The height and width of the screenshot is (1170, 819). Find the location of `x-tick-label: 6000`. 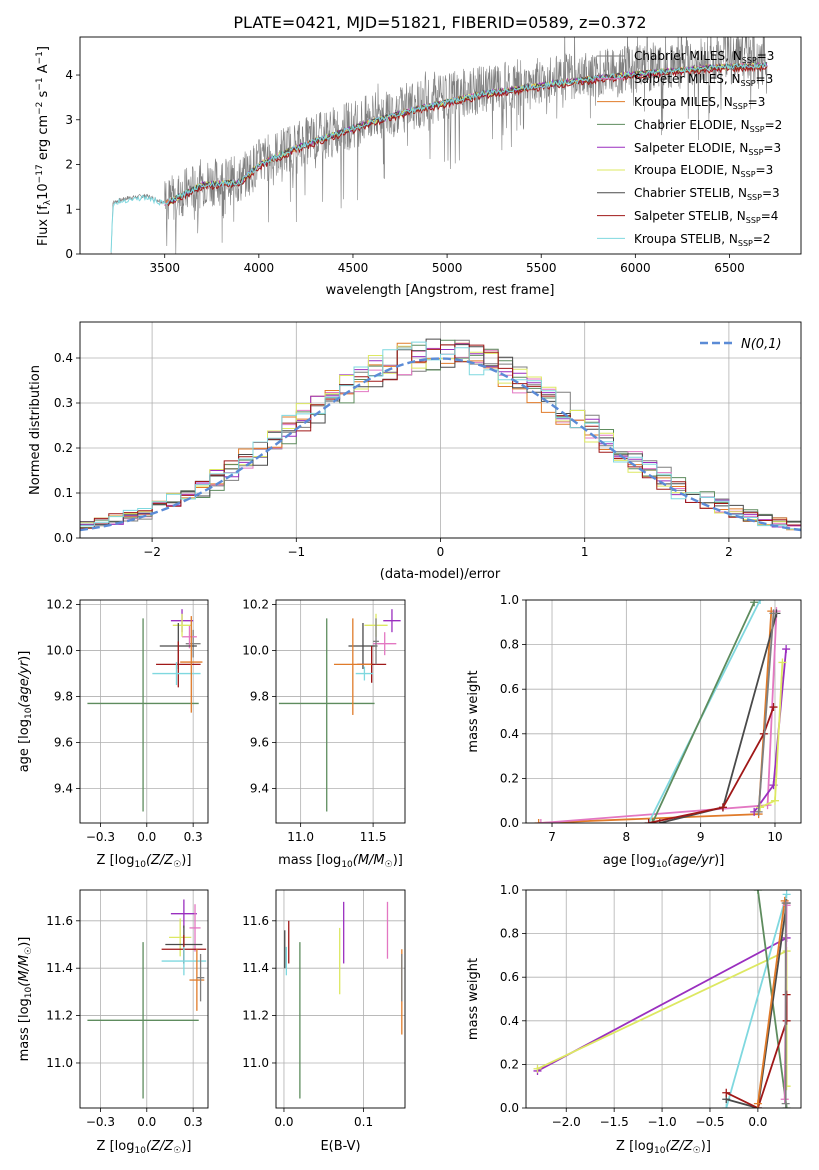

x-tick-label: 6000 is located at coordinates (635, 268).